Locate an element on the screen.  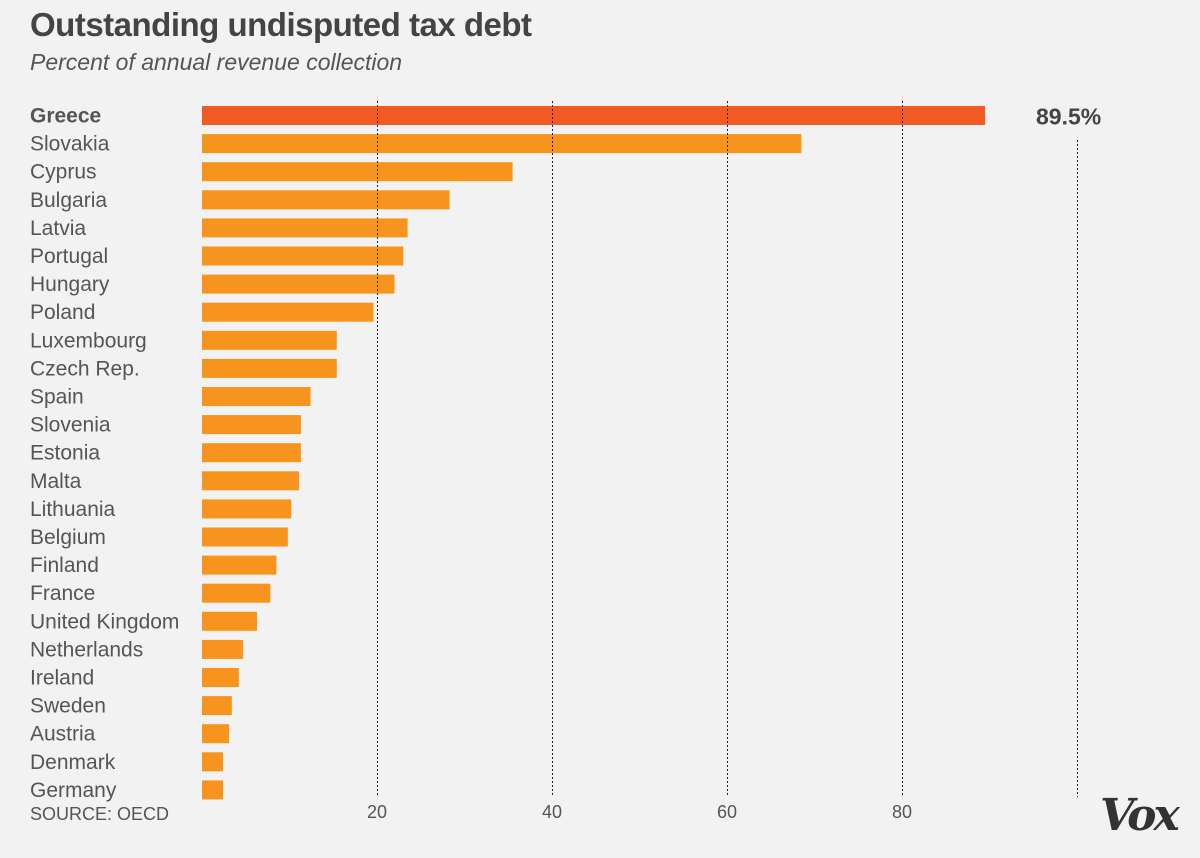
bar-hungary is located at coordinates (298, 284).